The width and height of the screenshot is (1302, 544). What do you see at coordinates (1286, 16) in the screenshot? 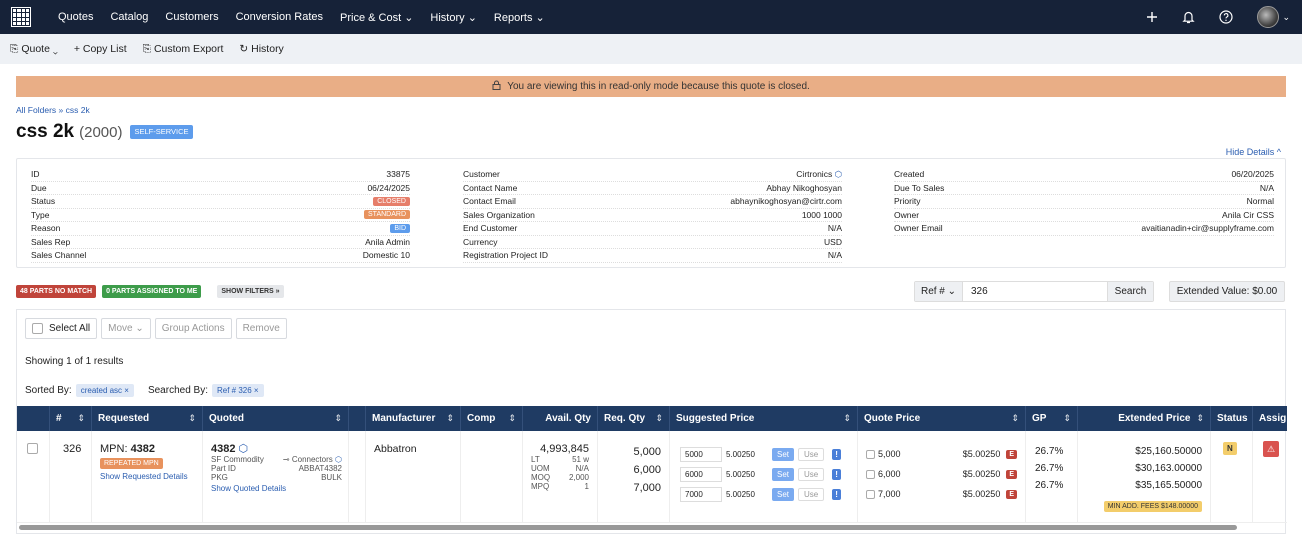
I see `chevron-down-icon: ⌄` at bounding box center [1286, 16].